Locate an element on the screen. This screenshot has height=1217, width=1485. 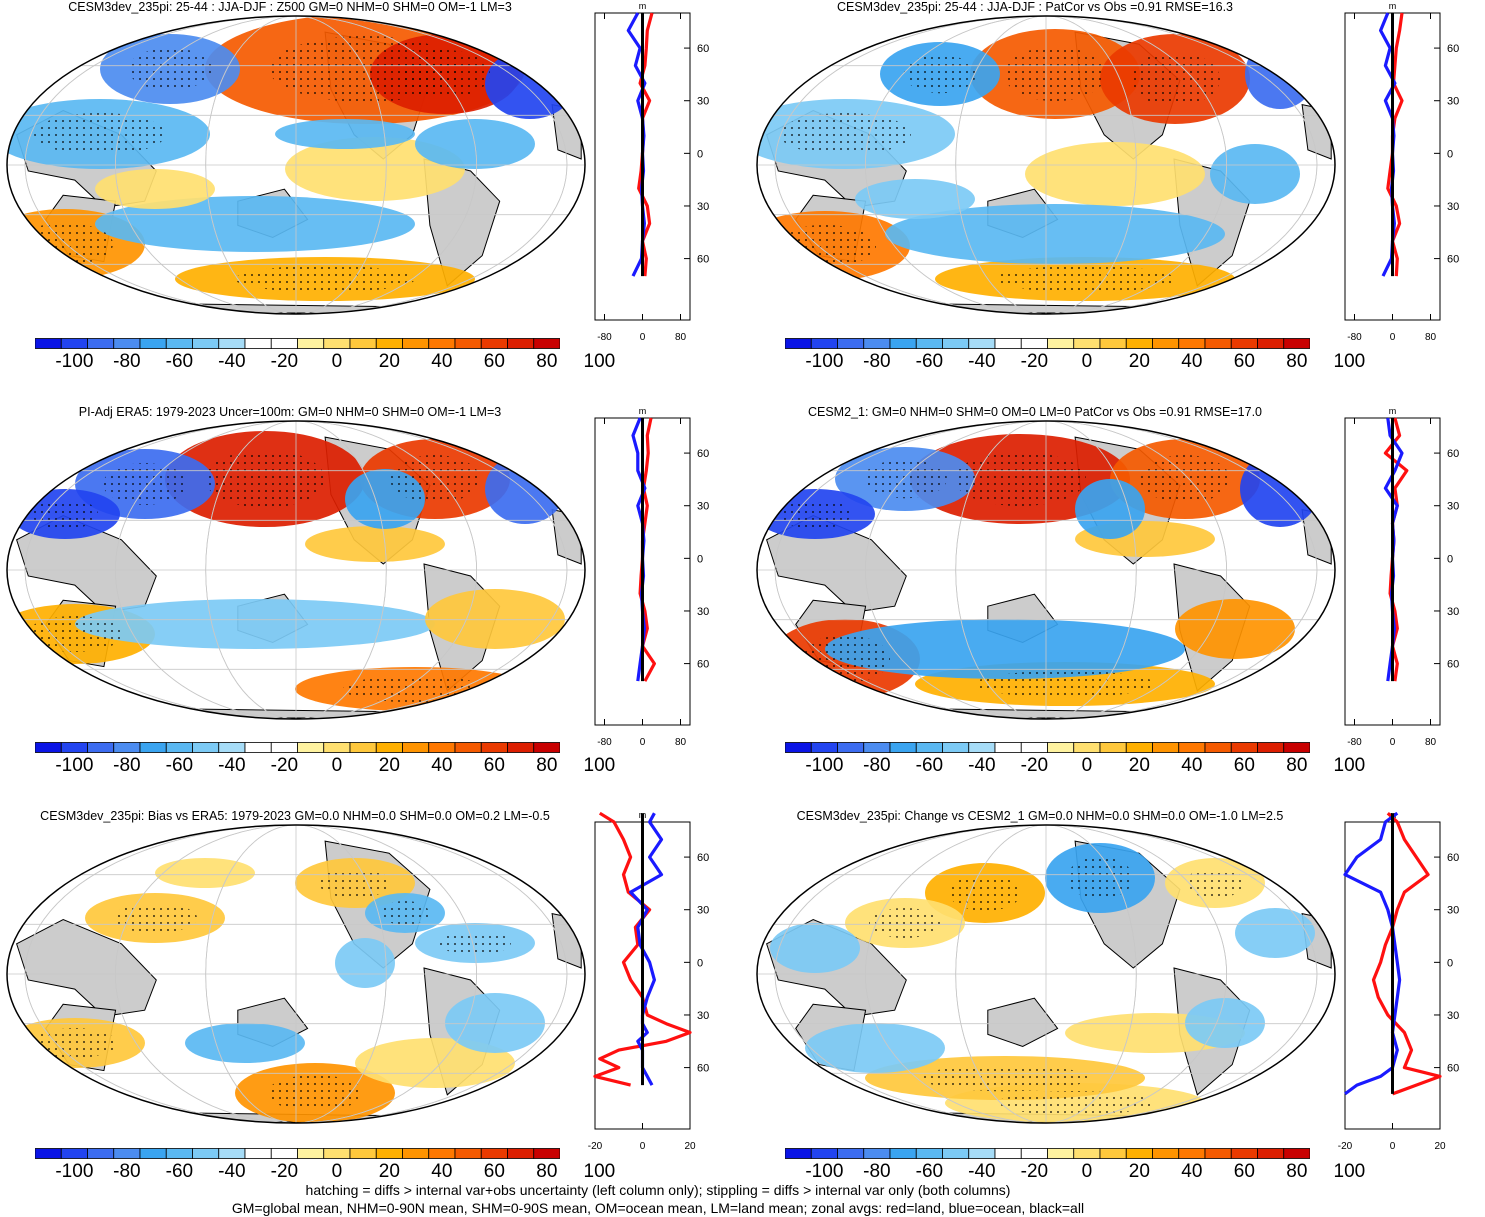
y-tick-label: 60N is located at coordinates (1453, 454).